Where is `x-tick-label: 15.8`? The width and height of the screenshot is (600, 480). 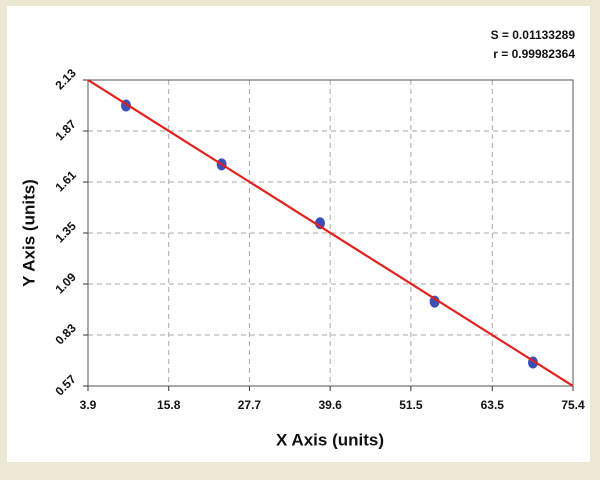 x-tick-label: 15.8 is located at coordinates (169, 405).